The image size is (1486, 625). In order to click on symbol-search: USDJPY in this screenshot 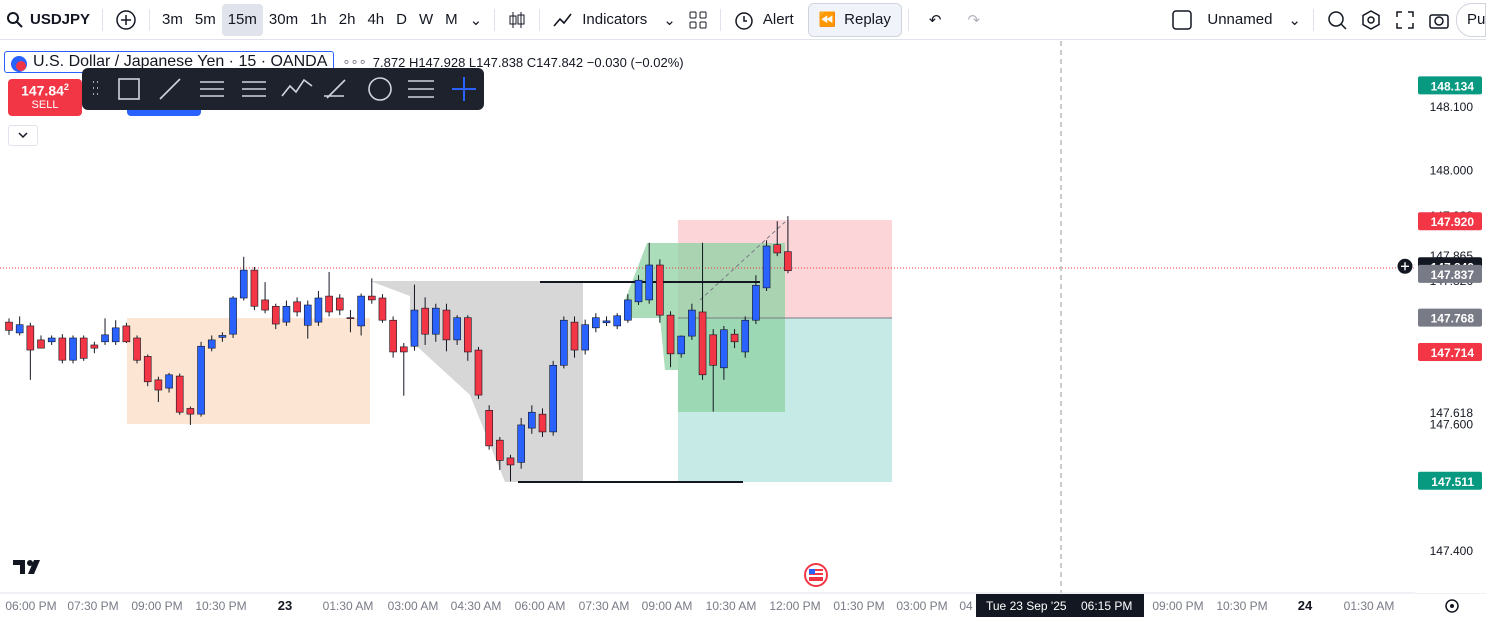, I will do `click(48, 20)`.